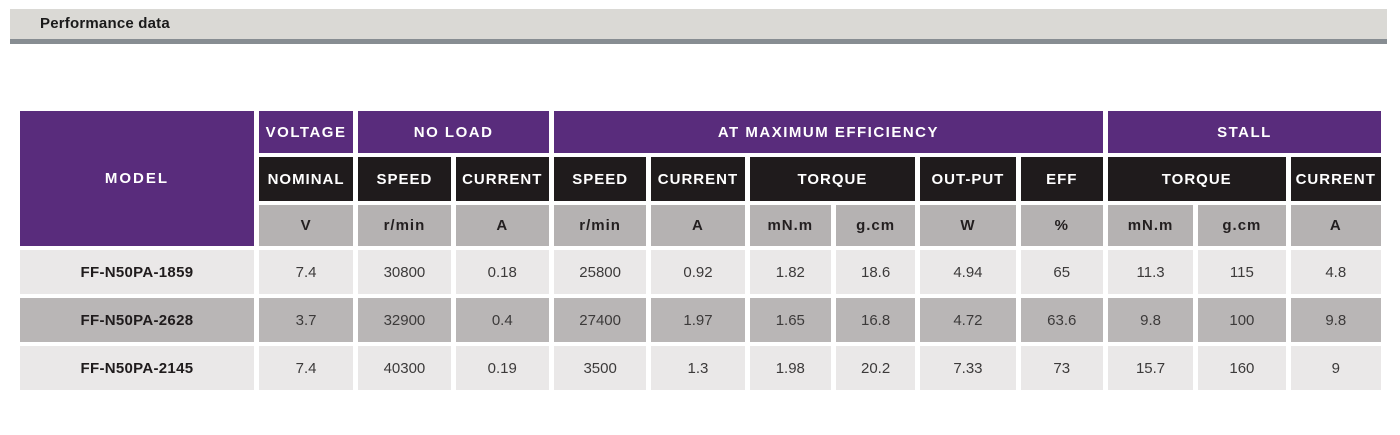 Image resolution: width=1400 pixels, height=435 pixels. I want to click on data-cell: 9, so click(1335, 368).